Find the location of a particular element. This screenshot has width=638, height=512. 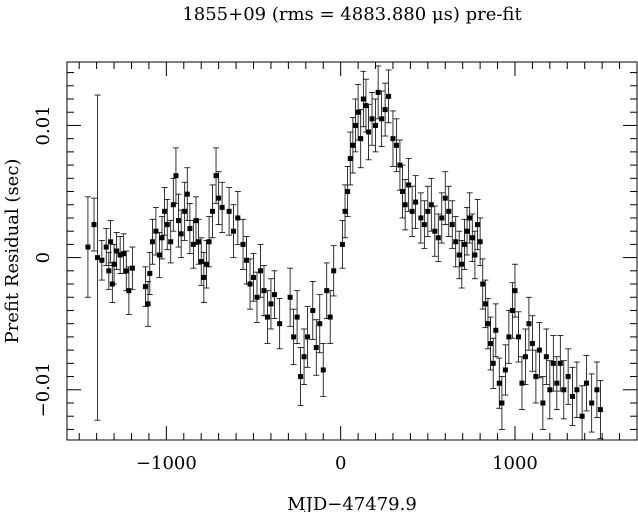

y-tick-label: 0.01 is located at coordinates (43, 125).